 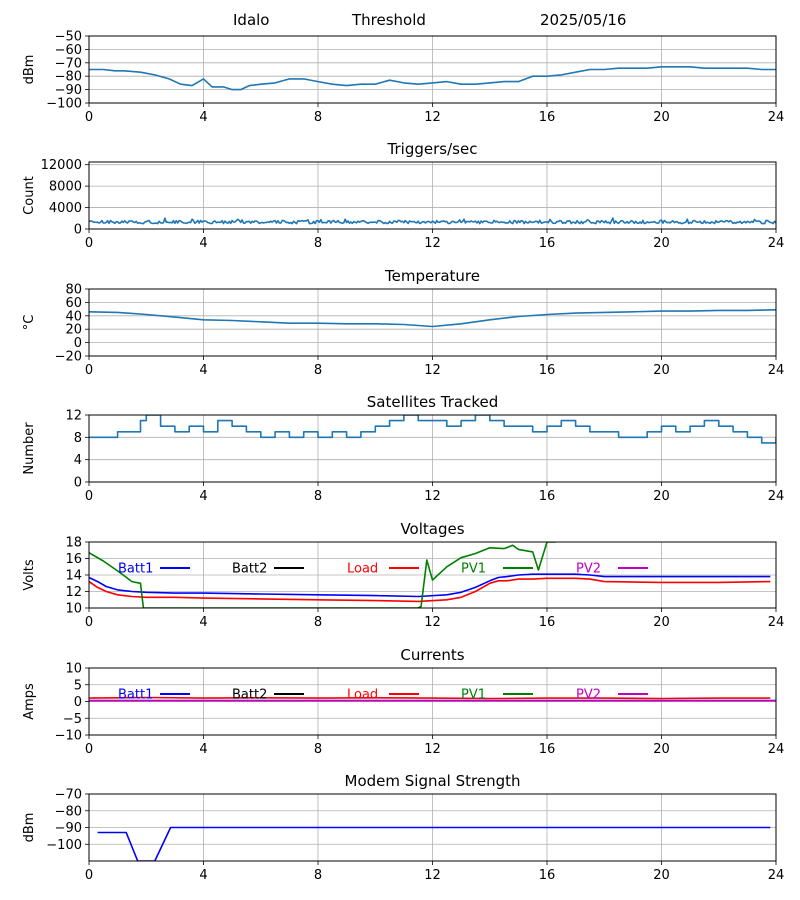 I want to click on panel-title: Voltages, so click(x=432, y=529).